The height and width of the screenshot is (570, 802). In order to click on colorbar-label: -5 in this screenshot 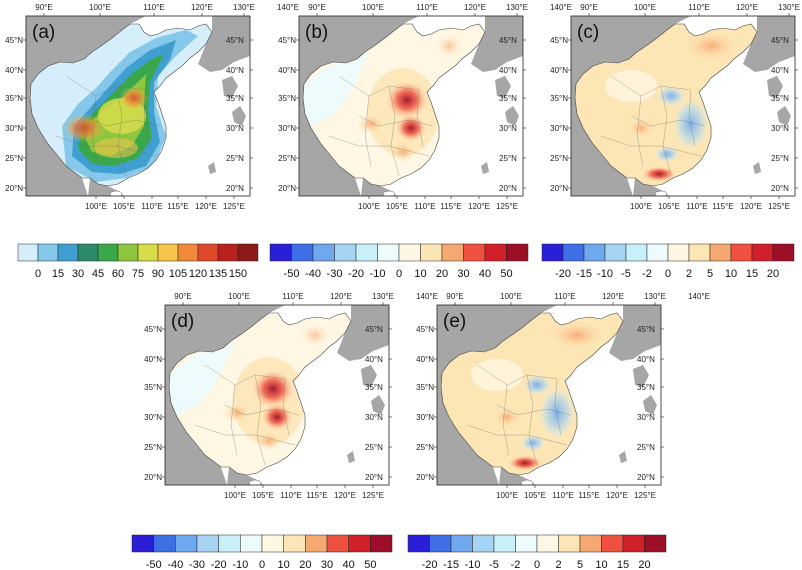, I will do `click(494, 564)`.